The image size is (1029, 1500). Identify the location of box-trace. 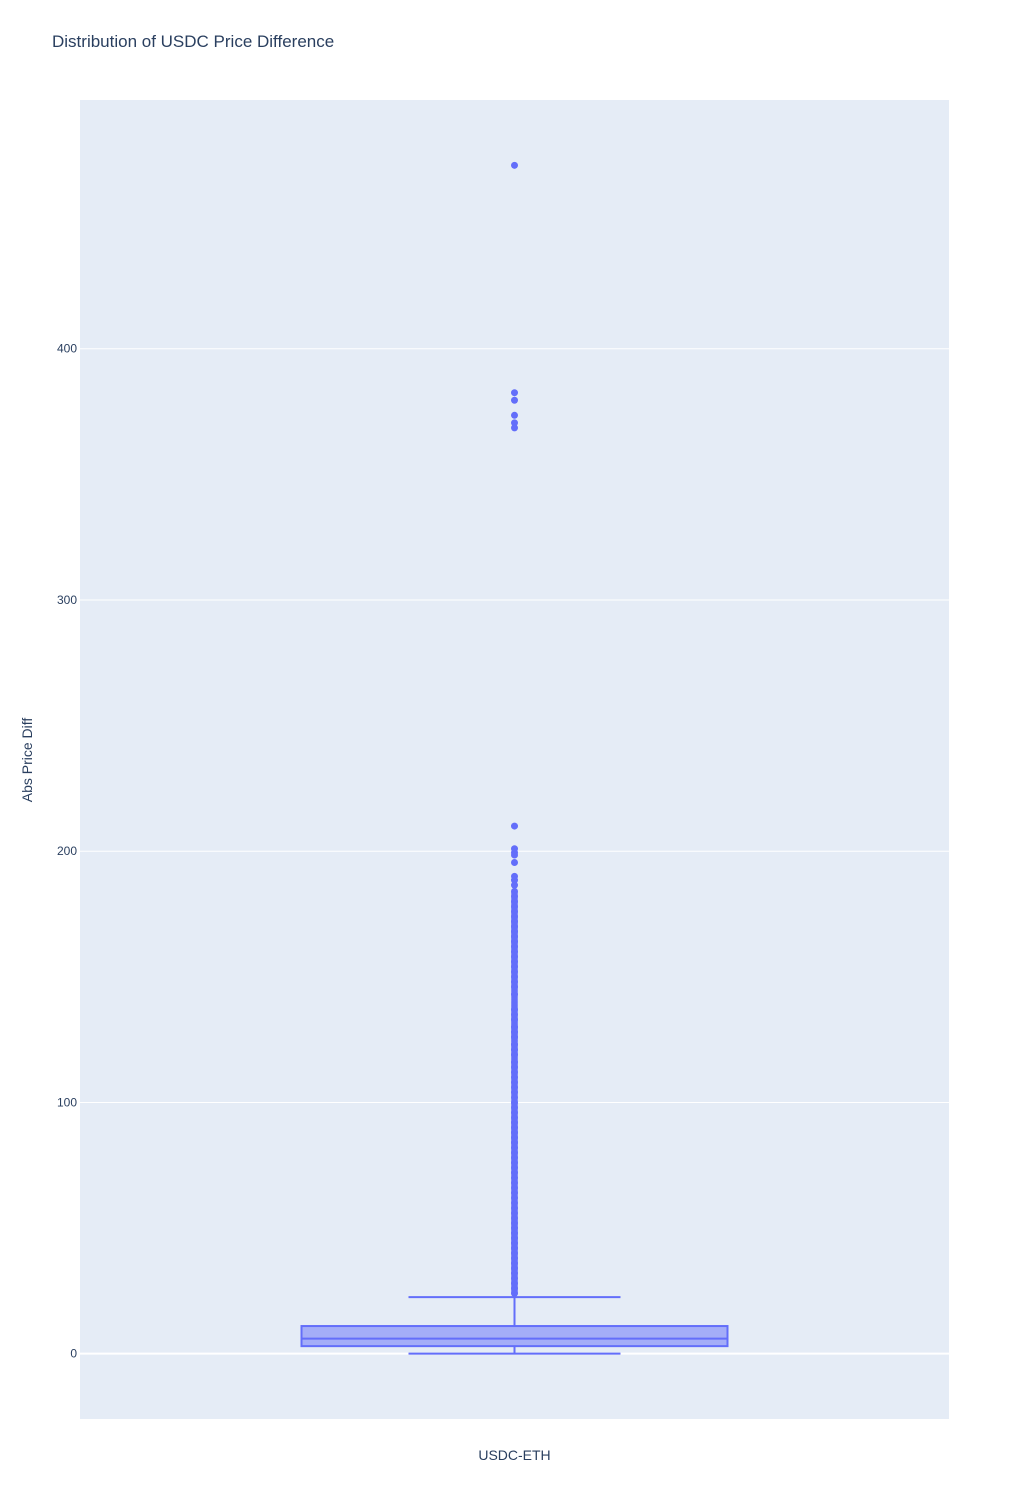
(514, 1325).